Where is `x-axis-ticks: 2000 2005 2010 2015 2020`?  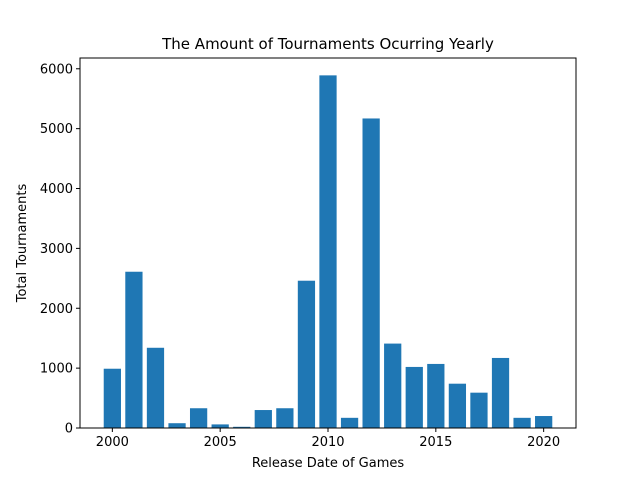
x-axis-ticks: 2000 2005 2010 2015 2020 is located at coordinates (328, 439).